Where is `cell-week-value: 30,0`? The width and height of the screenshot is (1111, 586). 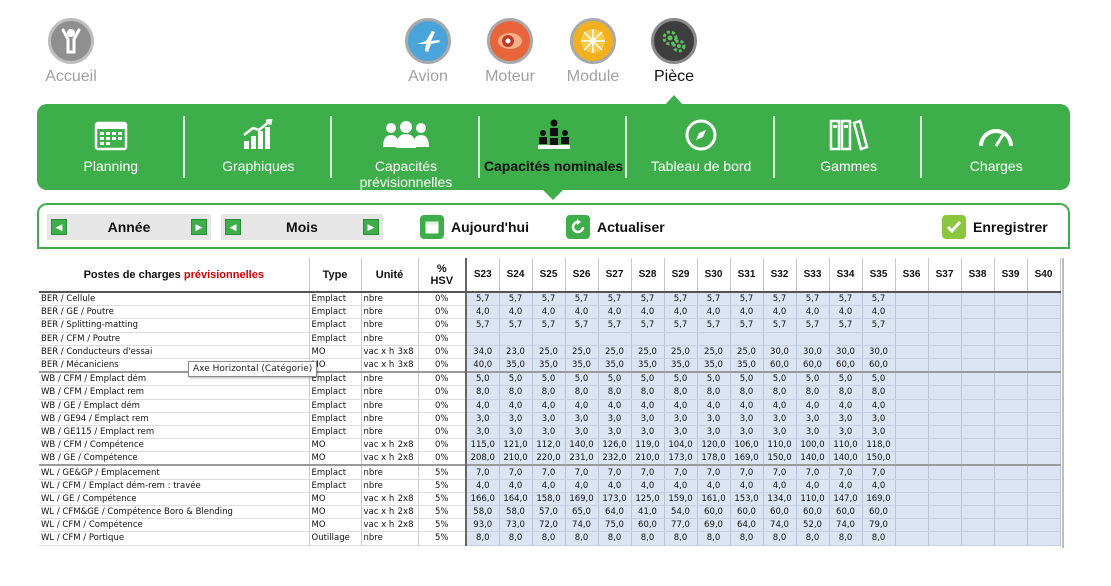 cell-week-value: 30,0 is located at coordinates (780, 352).